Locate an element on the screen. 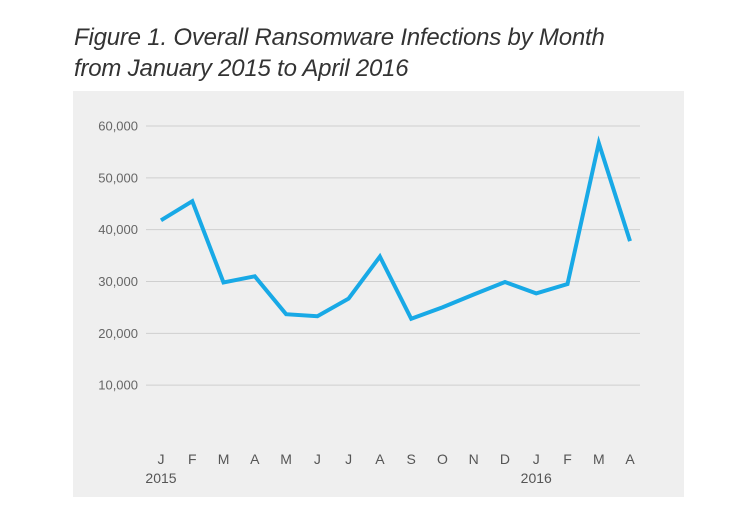 Image resolution: width=735 pixels, height=532 pixels. y-tick-label: 60,000 is located at coordinates (118, 126).